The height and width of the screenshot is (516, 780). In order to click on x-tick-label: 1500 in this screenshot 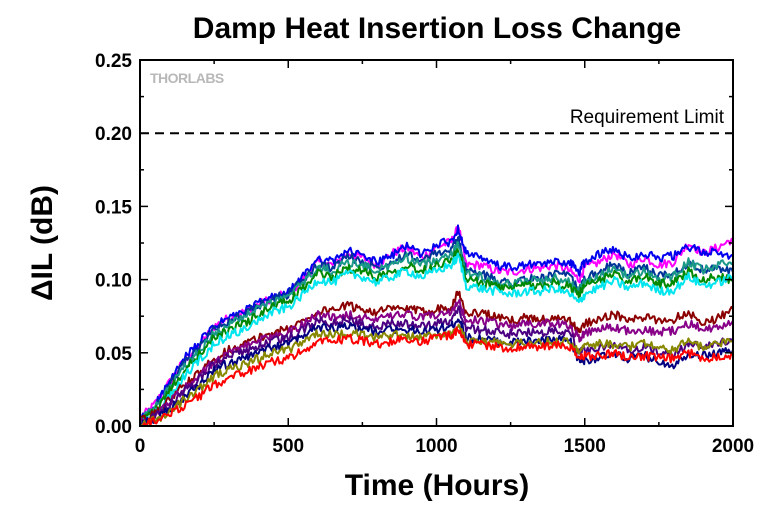, I will do `click(585, 446)`.